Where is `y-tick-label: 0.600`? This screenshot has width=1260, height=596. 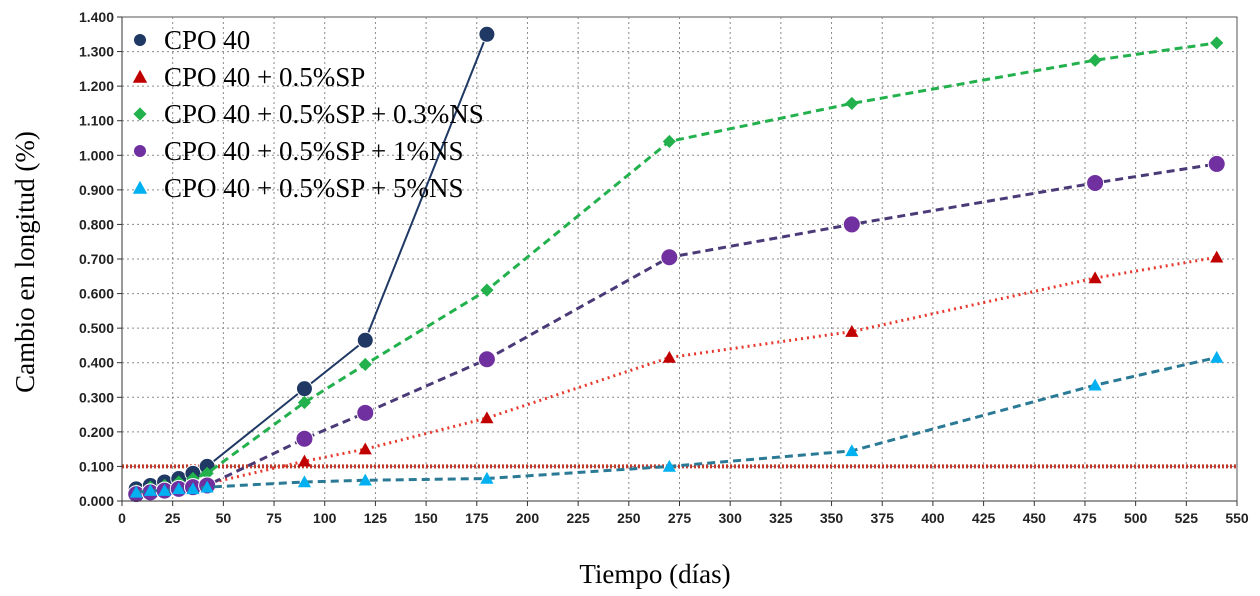 y-tick-label: 0.600 is located at coordinates (96, 294).